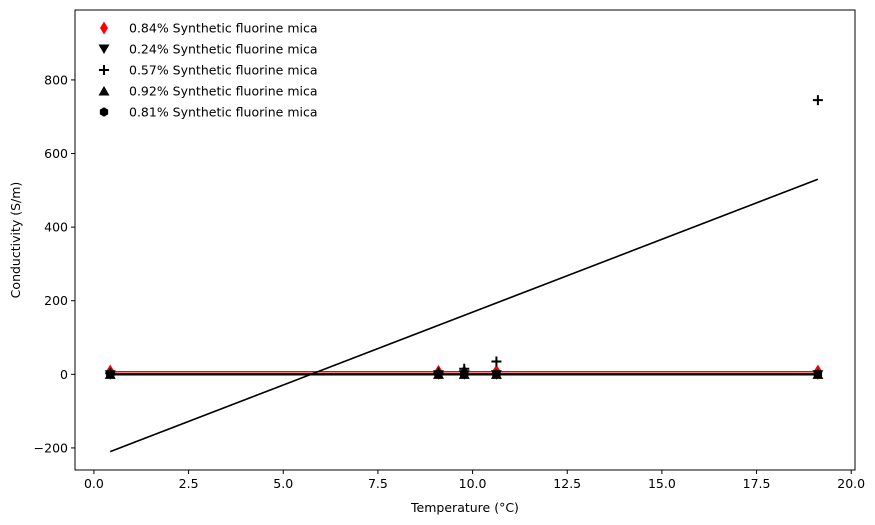  Describe the element at coordinates (851, 483) in the screenshot. I see `x-tick-label: 20.0` at that location.